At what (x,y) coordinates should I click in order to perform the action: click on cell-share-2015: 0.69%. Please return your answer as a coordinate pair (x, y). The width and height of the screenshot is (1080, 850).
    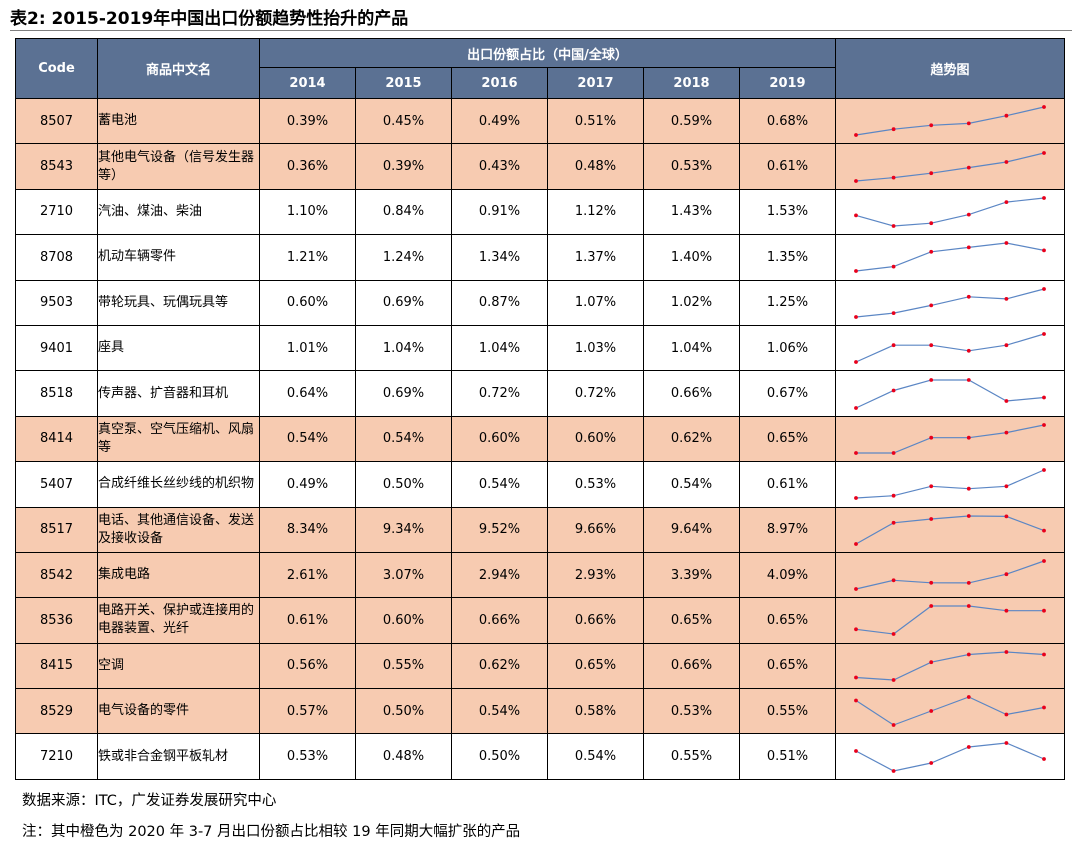
    Looking at the image, I should click on (403, 393).